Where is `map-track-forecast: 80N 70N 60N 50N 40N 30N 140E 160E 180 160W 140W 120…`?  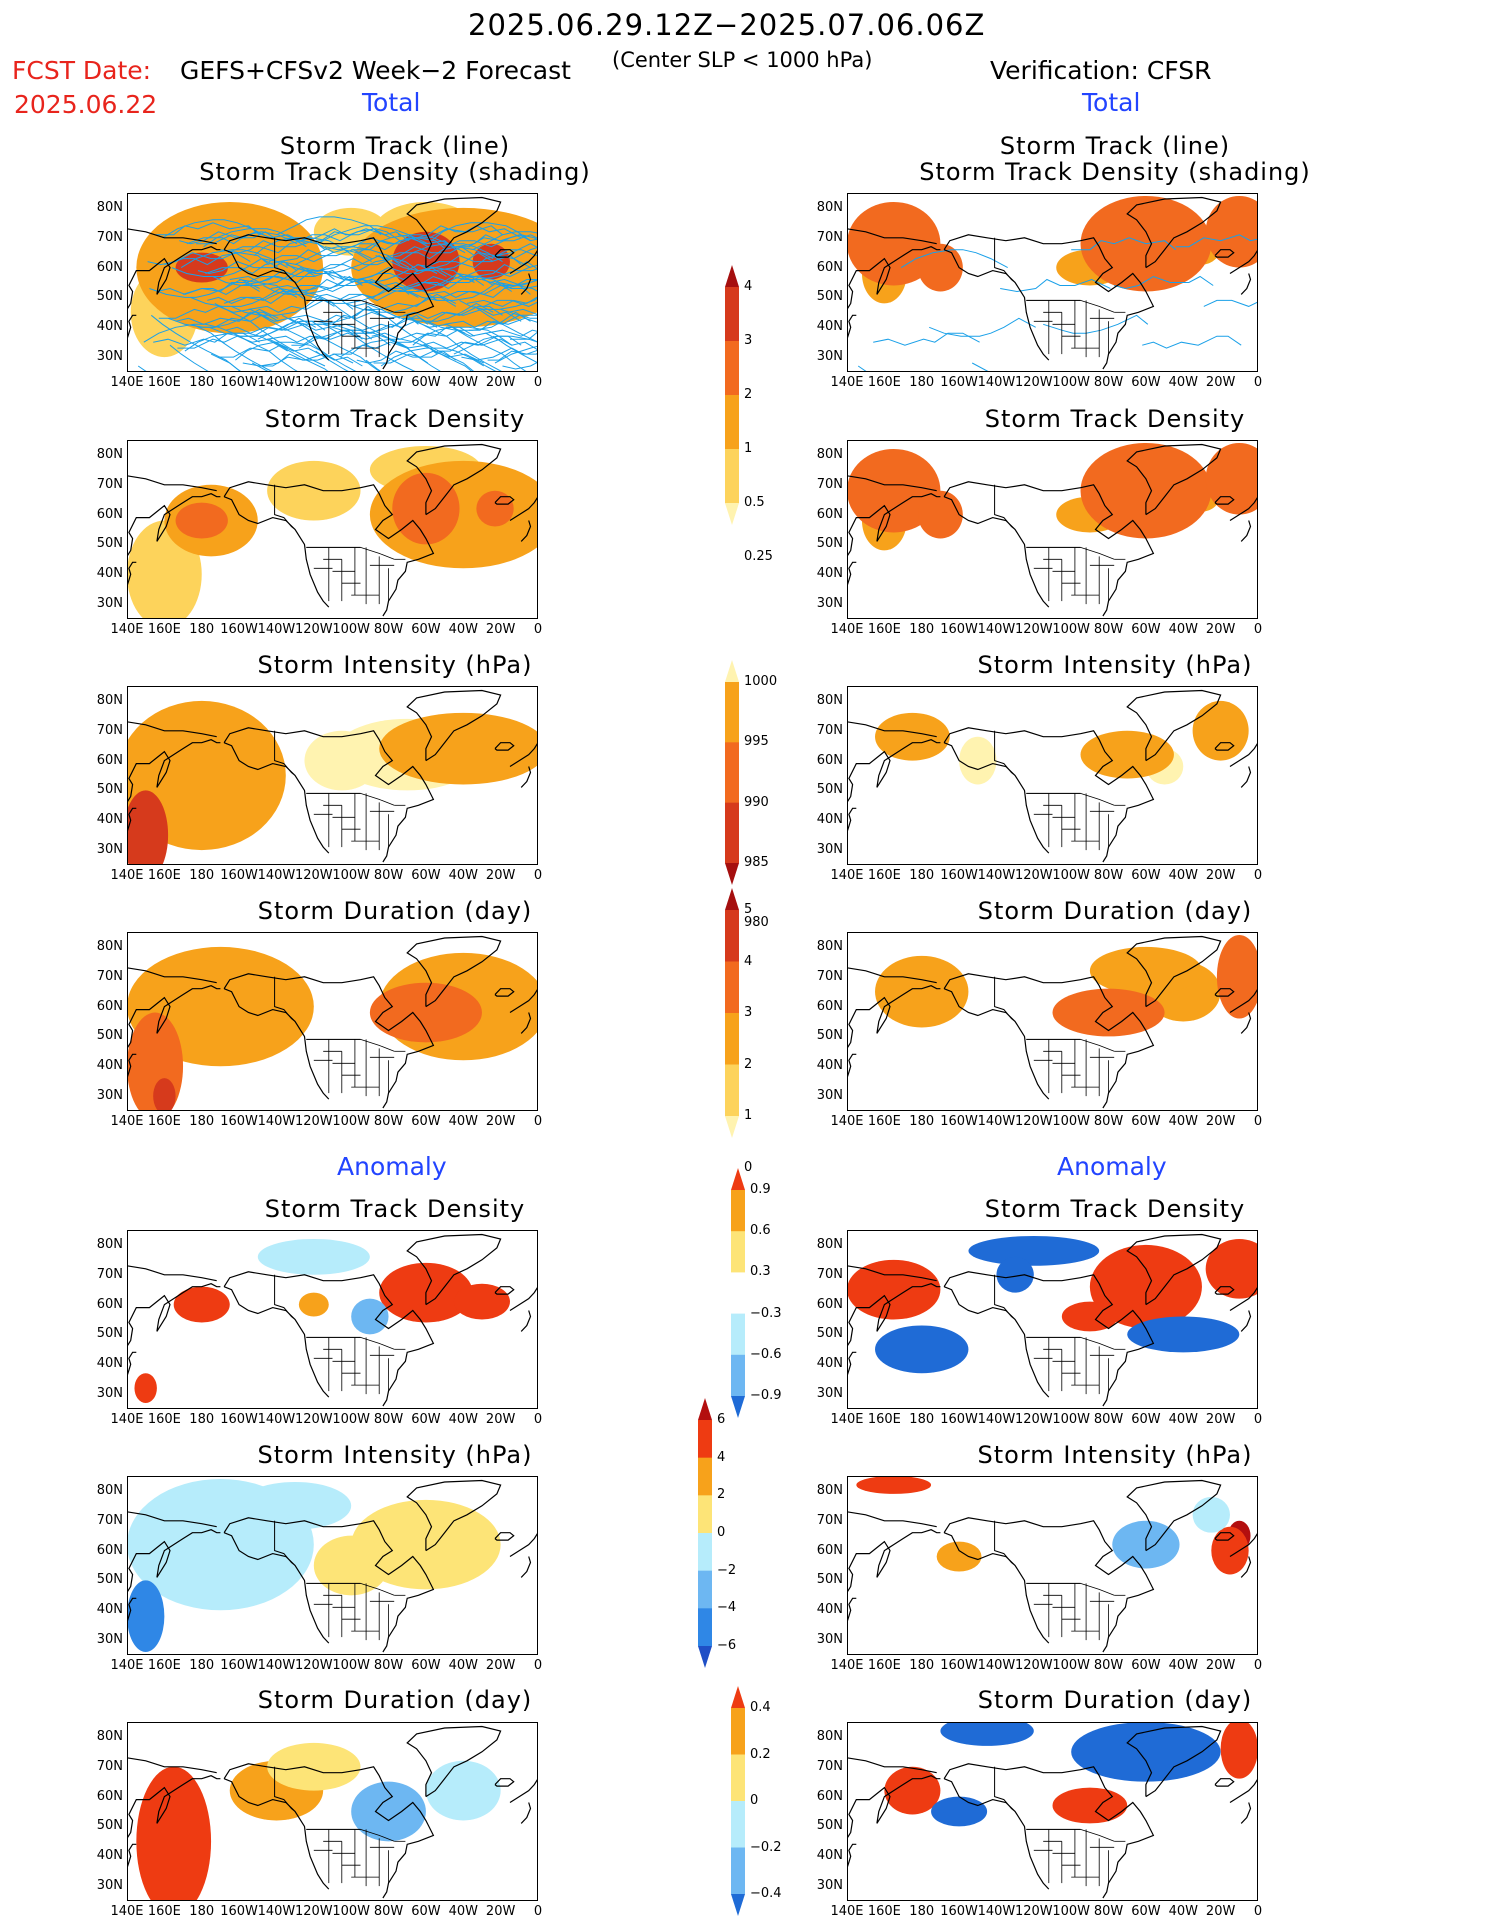
map-track-forecast: 80N 70N 60N 50N 40N 30N 140E 160E 180 160W 140W 120… is located at coordinates (319, 291).